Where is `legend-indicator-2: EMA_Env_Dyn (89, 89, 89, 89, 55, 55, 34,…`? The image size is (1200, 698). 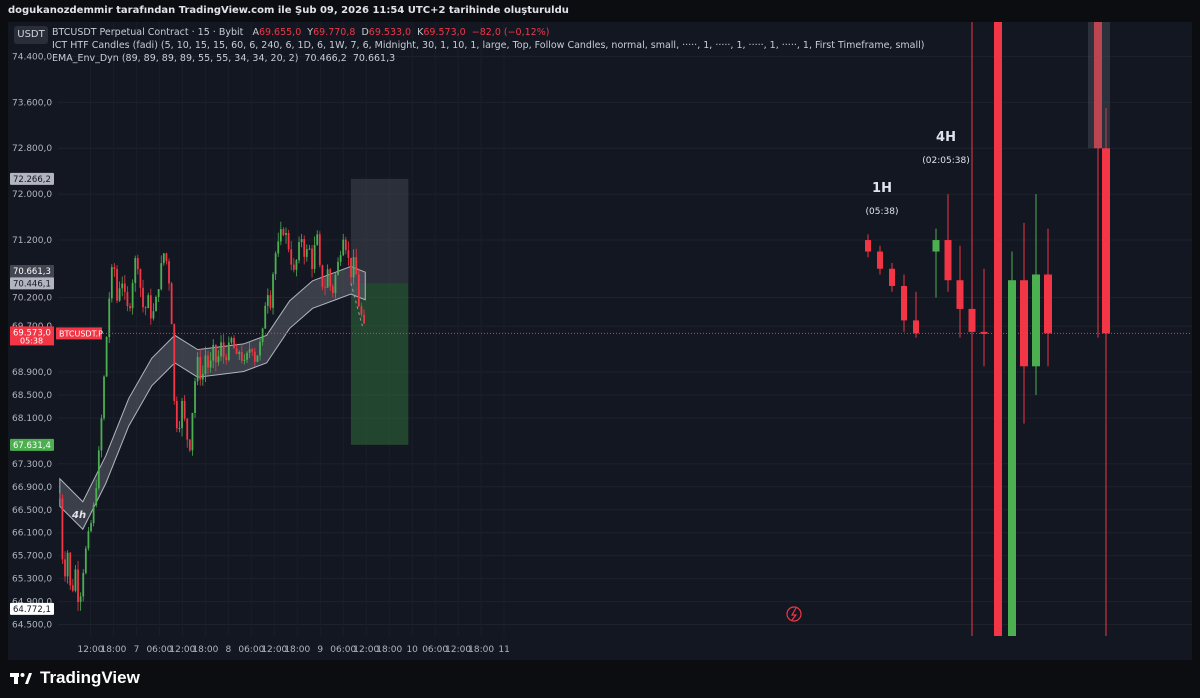 legend-indicator-2: EMA_Env_Dyn (89, 89, 89, 89, 55, 55, 34,… is located at coordinates (223, 58).